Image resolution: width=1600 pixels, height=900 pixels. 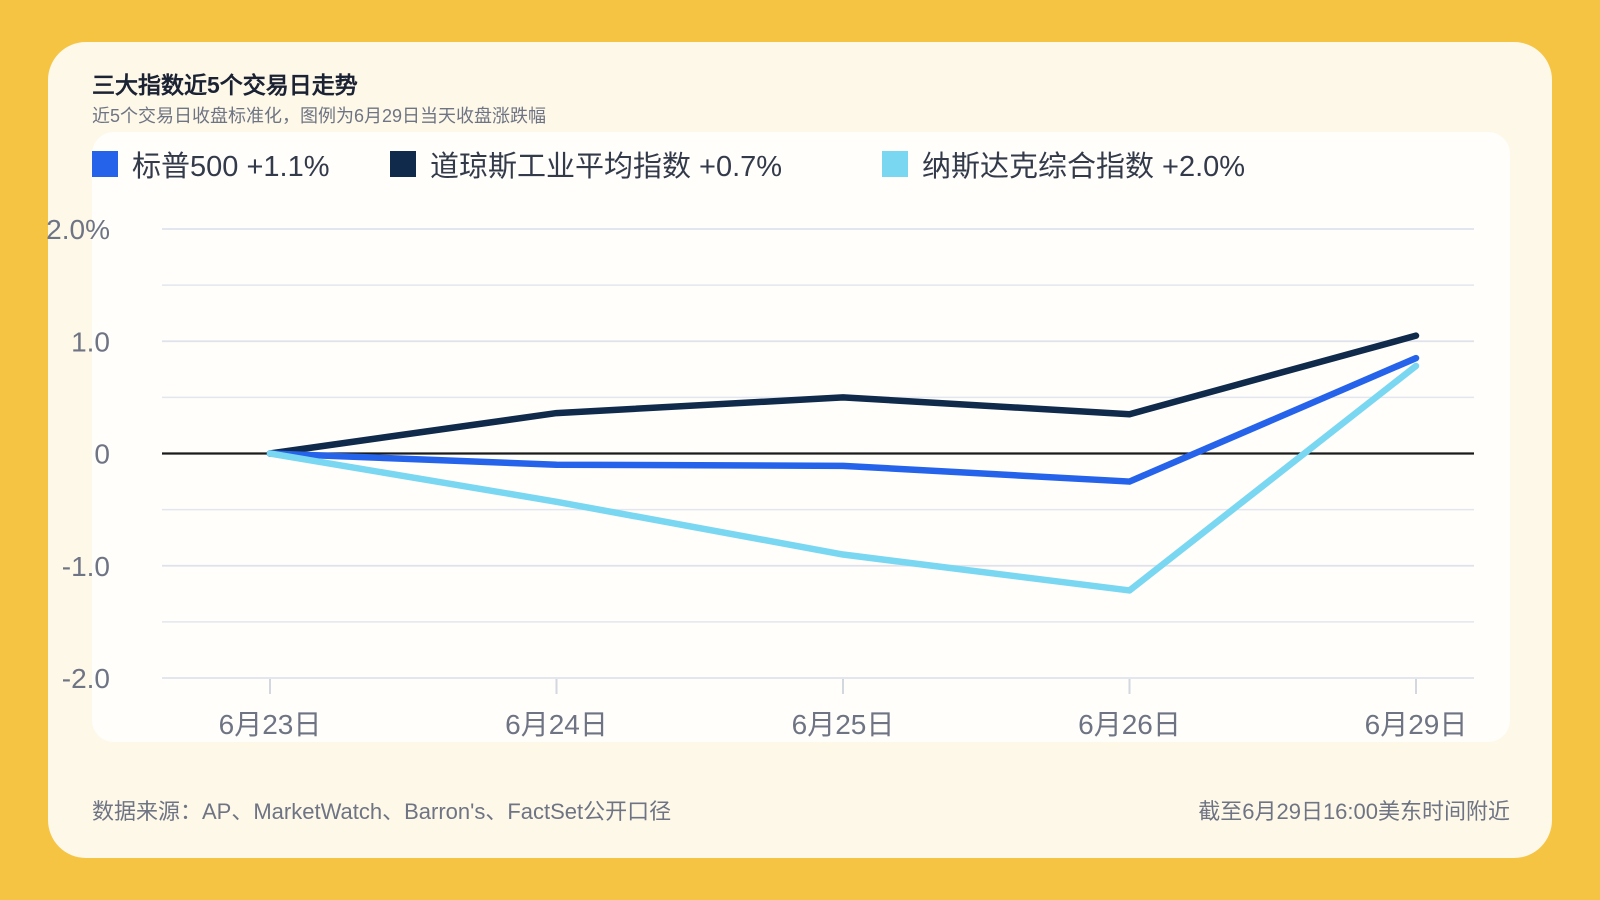 What do you see at coordinates (86, 566) in the screenshot?
I see `y-tick-label-3: -1.0` at bounding box center [86, 566].